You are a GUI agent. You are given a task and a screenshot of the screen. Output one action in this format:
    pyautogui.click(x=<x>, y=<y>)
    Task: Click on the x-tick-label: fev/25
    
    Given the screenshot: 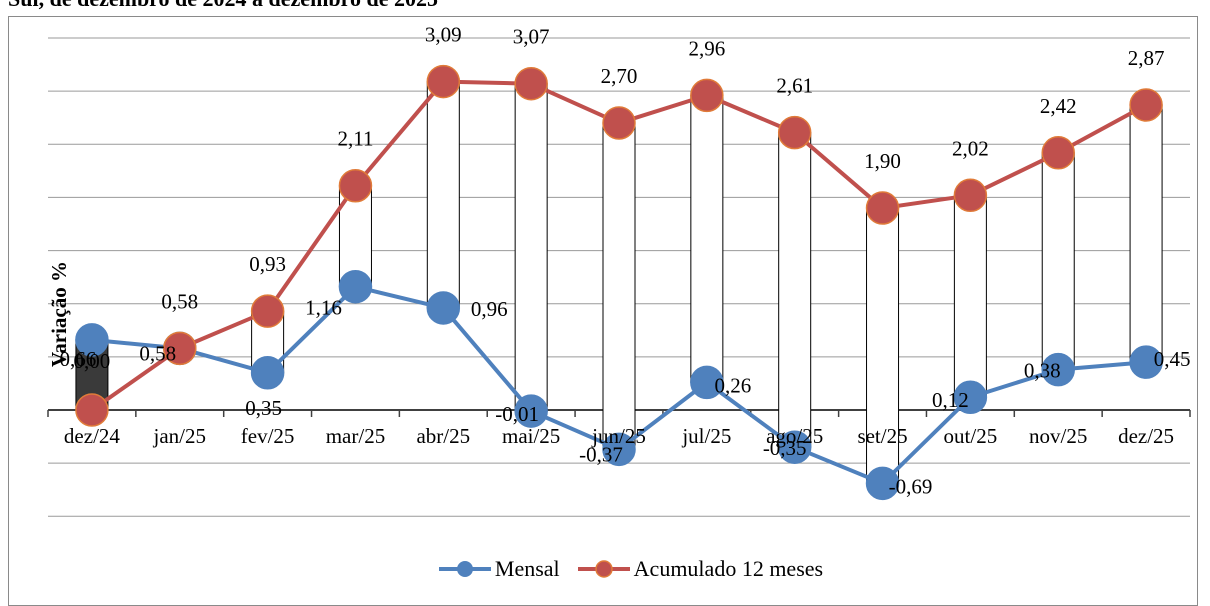 What is the action you would take?
    pyautogui.click(x=268, y=436)
    